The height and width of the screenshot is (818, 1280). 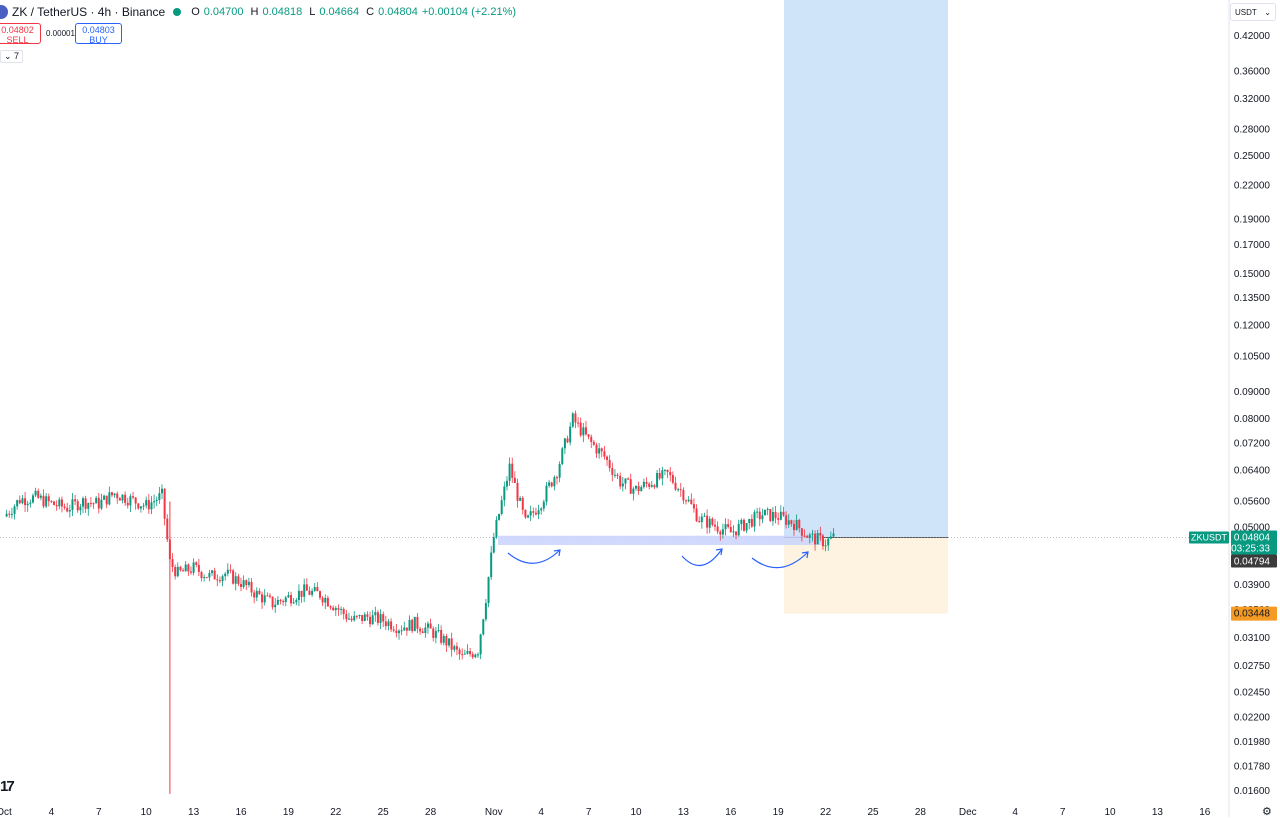 What do you see at coordinates (1252, 356) in the screenshot?
I see `y-tick-label: 0.10500` at bounding box center [1252, 356].